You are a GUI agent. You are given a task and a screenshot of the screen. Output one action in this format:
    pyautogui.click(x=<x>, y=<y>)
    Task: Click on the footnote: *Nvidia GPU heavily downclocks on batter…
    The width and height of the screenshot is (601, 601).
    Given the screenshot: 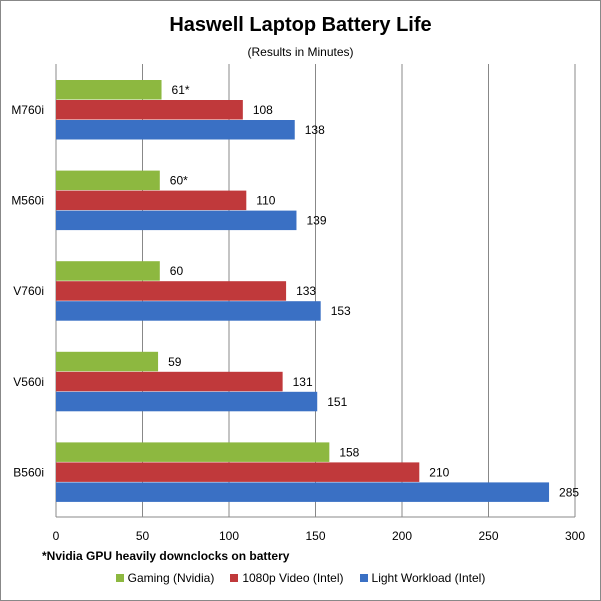 What is the action you would take?
    pyautogui.click(x=166, y=556)
    